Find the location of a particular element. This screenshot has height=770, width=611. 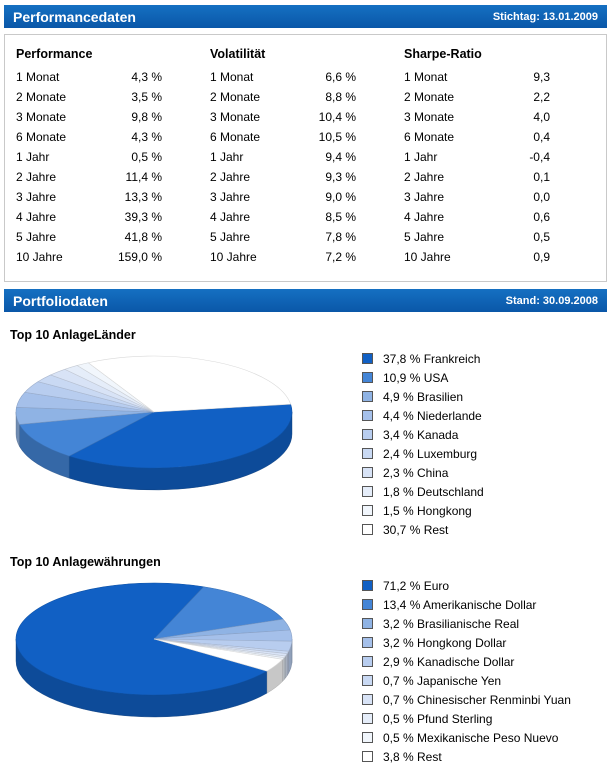

table-row: 4 Jahre 39,3 % is located at coordinates (89, 217).